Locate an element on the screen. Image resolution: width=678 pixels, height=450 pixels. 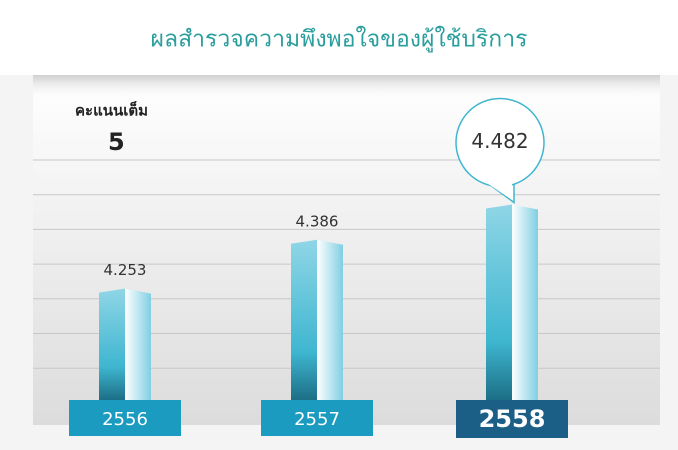
value-label: 4.482 is located at coordinates (499, 141).